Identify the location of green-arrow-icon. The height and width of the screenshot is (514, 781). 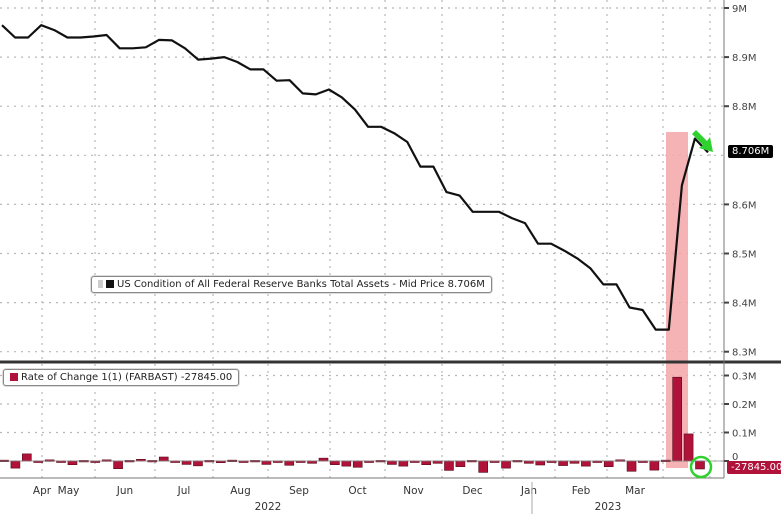
(702, 141).